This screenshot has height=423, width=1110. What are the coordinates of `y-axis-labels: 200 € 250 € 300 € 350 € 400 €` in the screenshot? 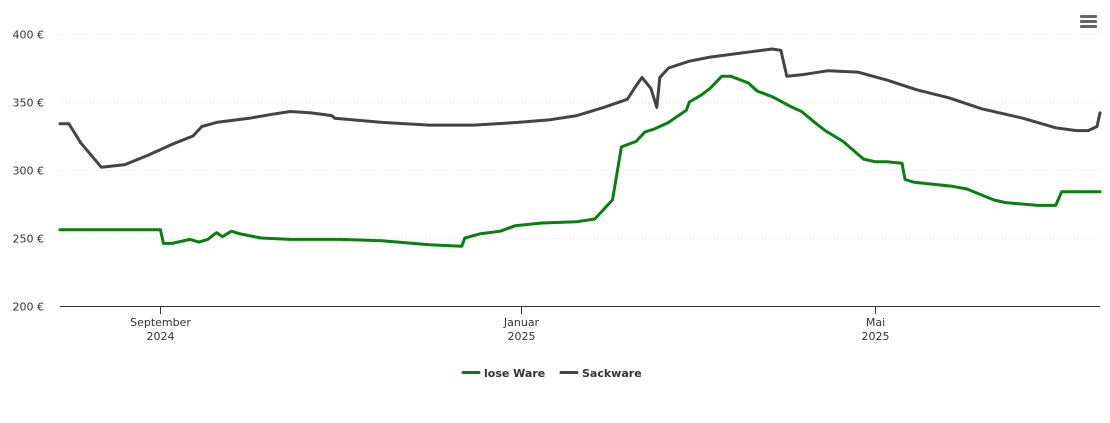 It's located at (29, 171).